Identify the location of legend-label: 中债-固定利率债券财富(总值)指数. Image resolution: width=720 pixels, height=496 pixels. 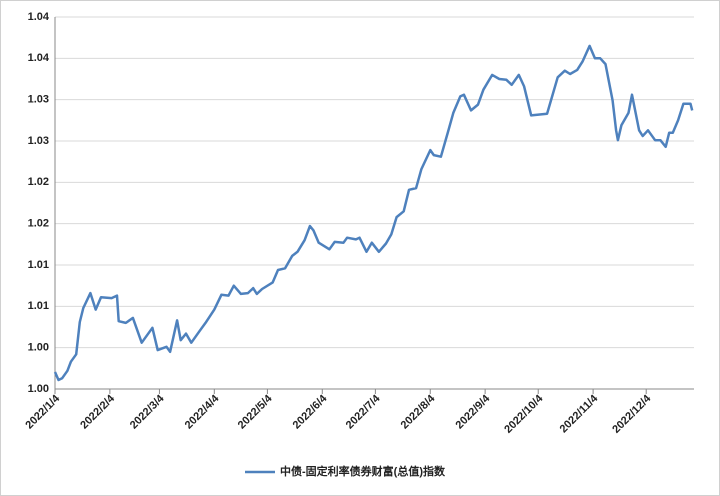
(363, 471).